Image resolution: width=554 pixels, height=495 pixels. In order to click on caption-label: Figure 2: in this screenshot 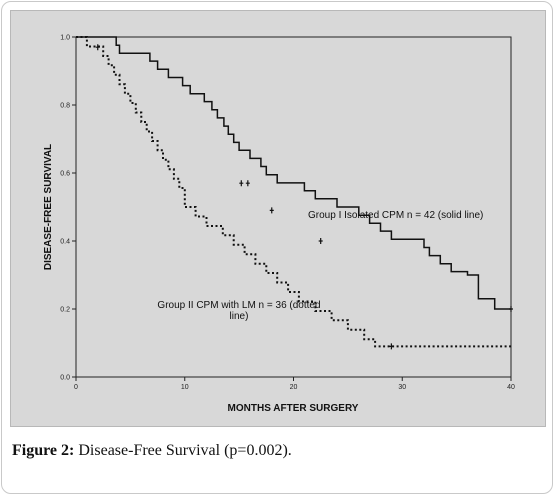, I will do `click(43, 450)`.